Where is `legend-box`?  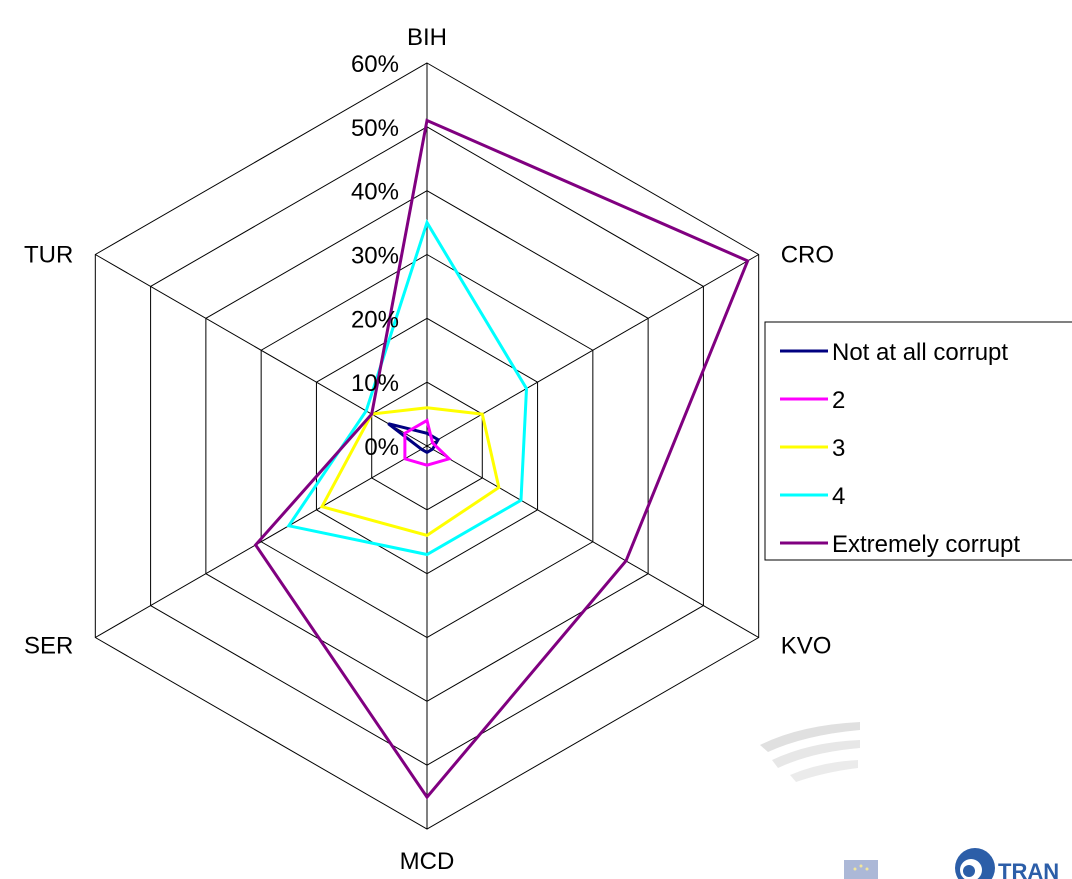
legend-box is located at coordinates (918, 441).